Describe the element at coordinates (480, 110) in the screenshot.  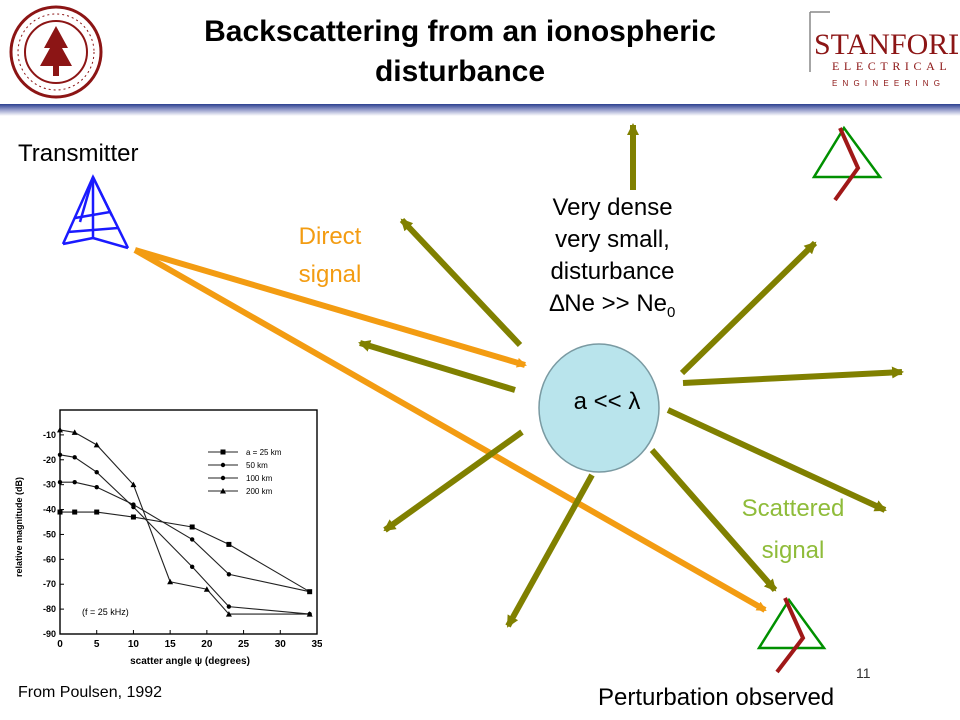
I see `title-rule` at that location.